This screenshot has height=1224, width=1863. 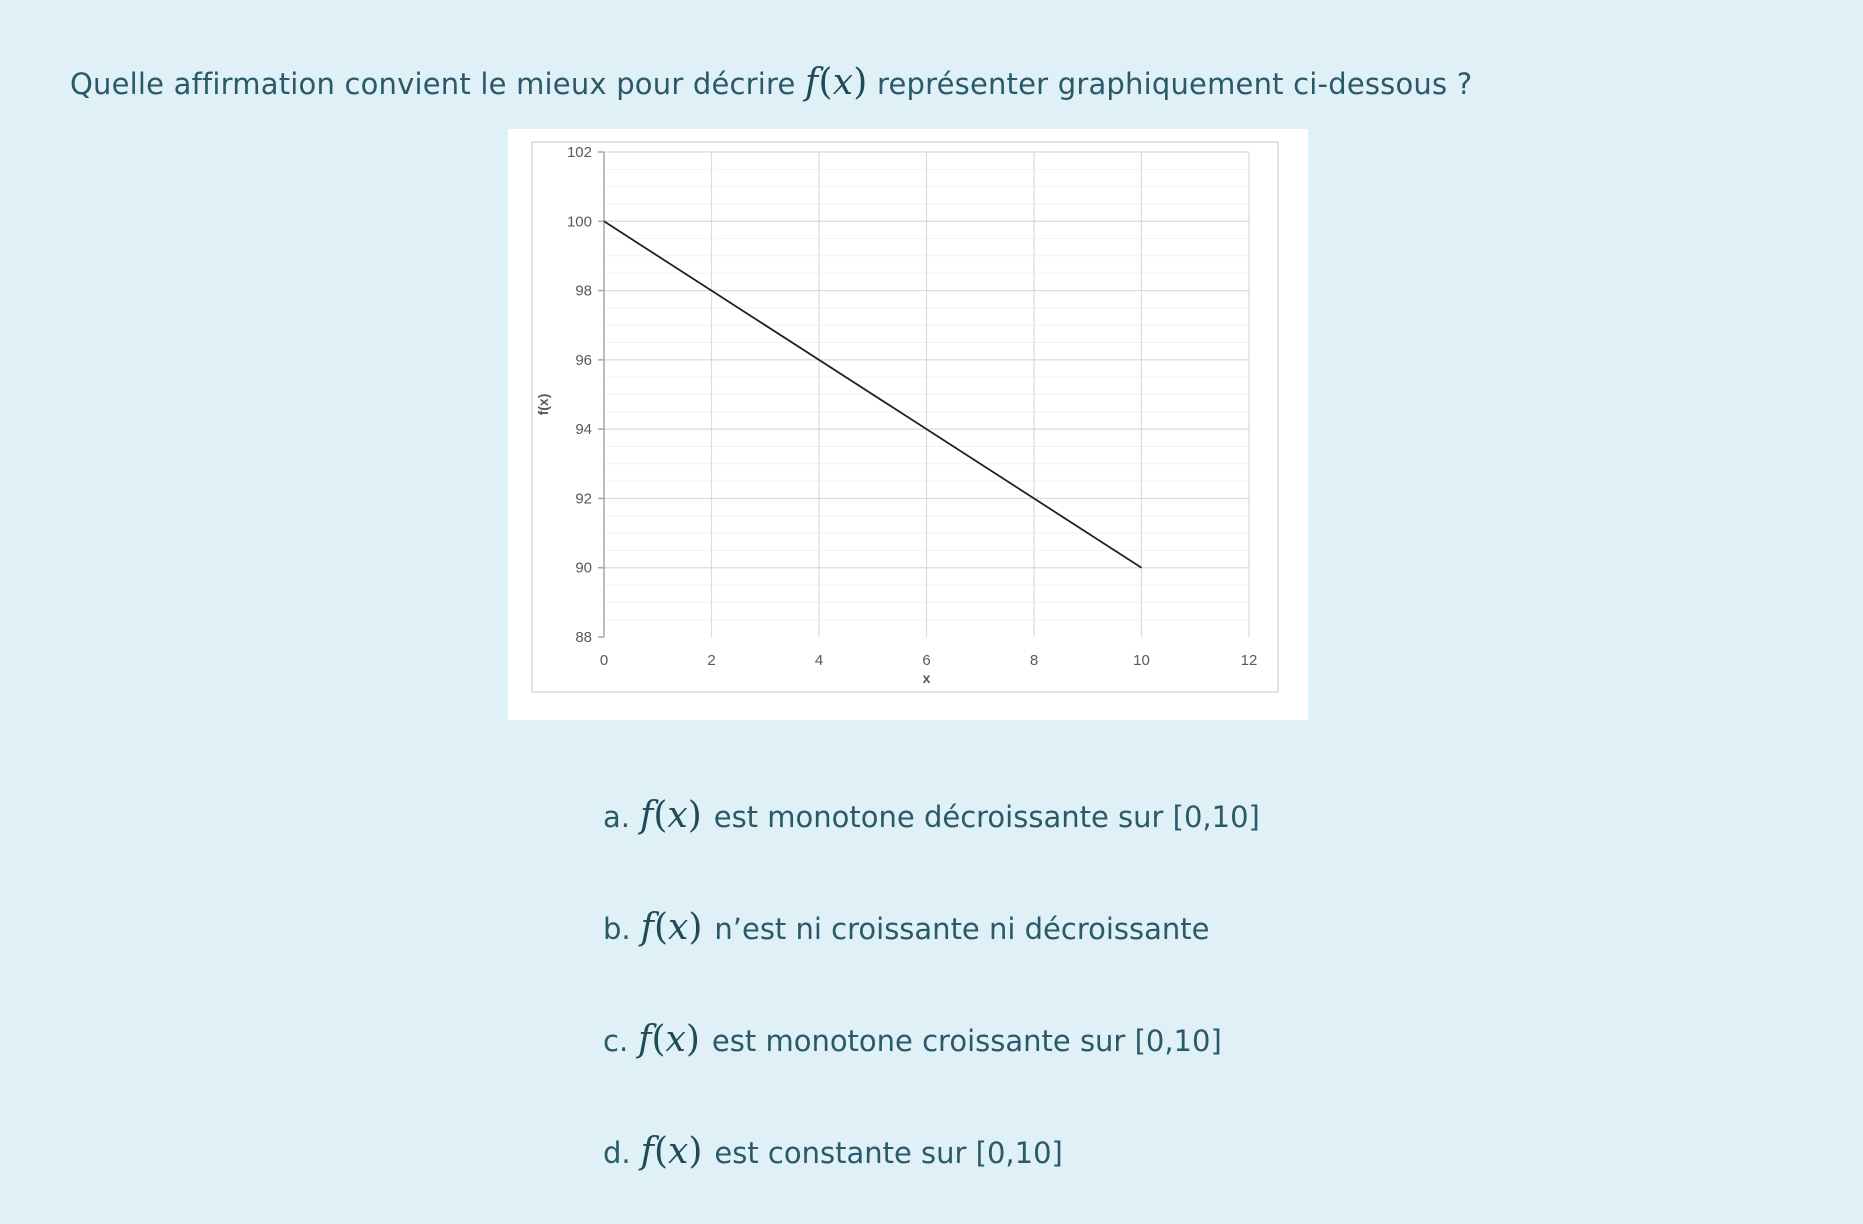 What do you see at coordinates (872, 394) in the screenshot?
I see `series-line` at bounding box center [872, 394].